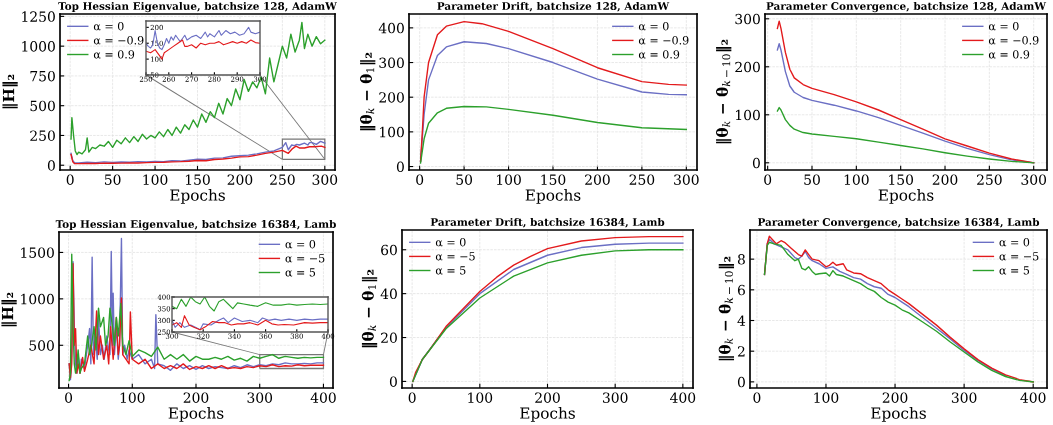  I want to click on y-tick-label: 2, so click(741, 351).